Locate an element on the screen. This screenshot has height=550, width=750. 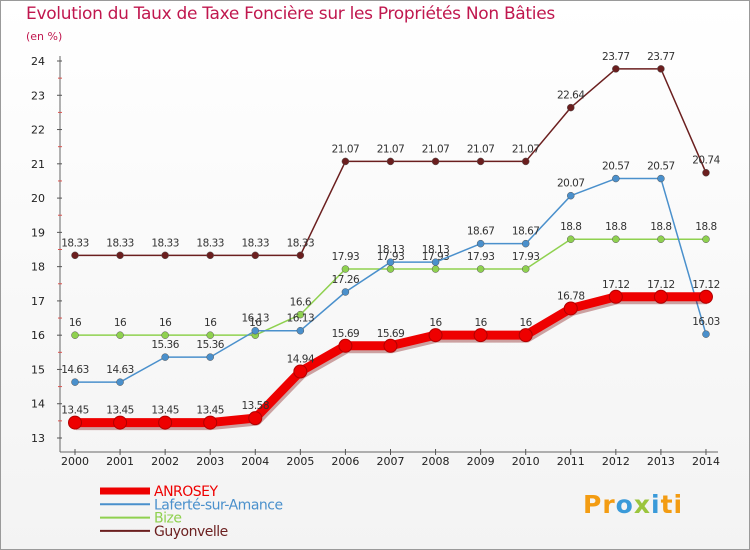
x-tick-label: 2014 is located at coordinates (706, 461).